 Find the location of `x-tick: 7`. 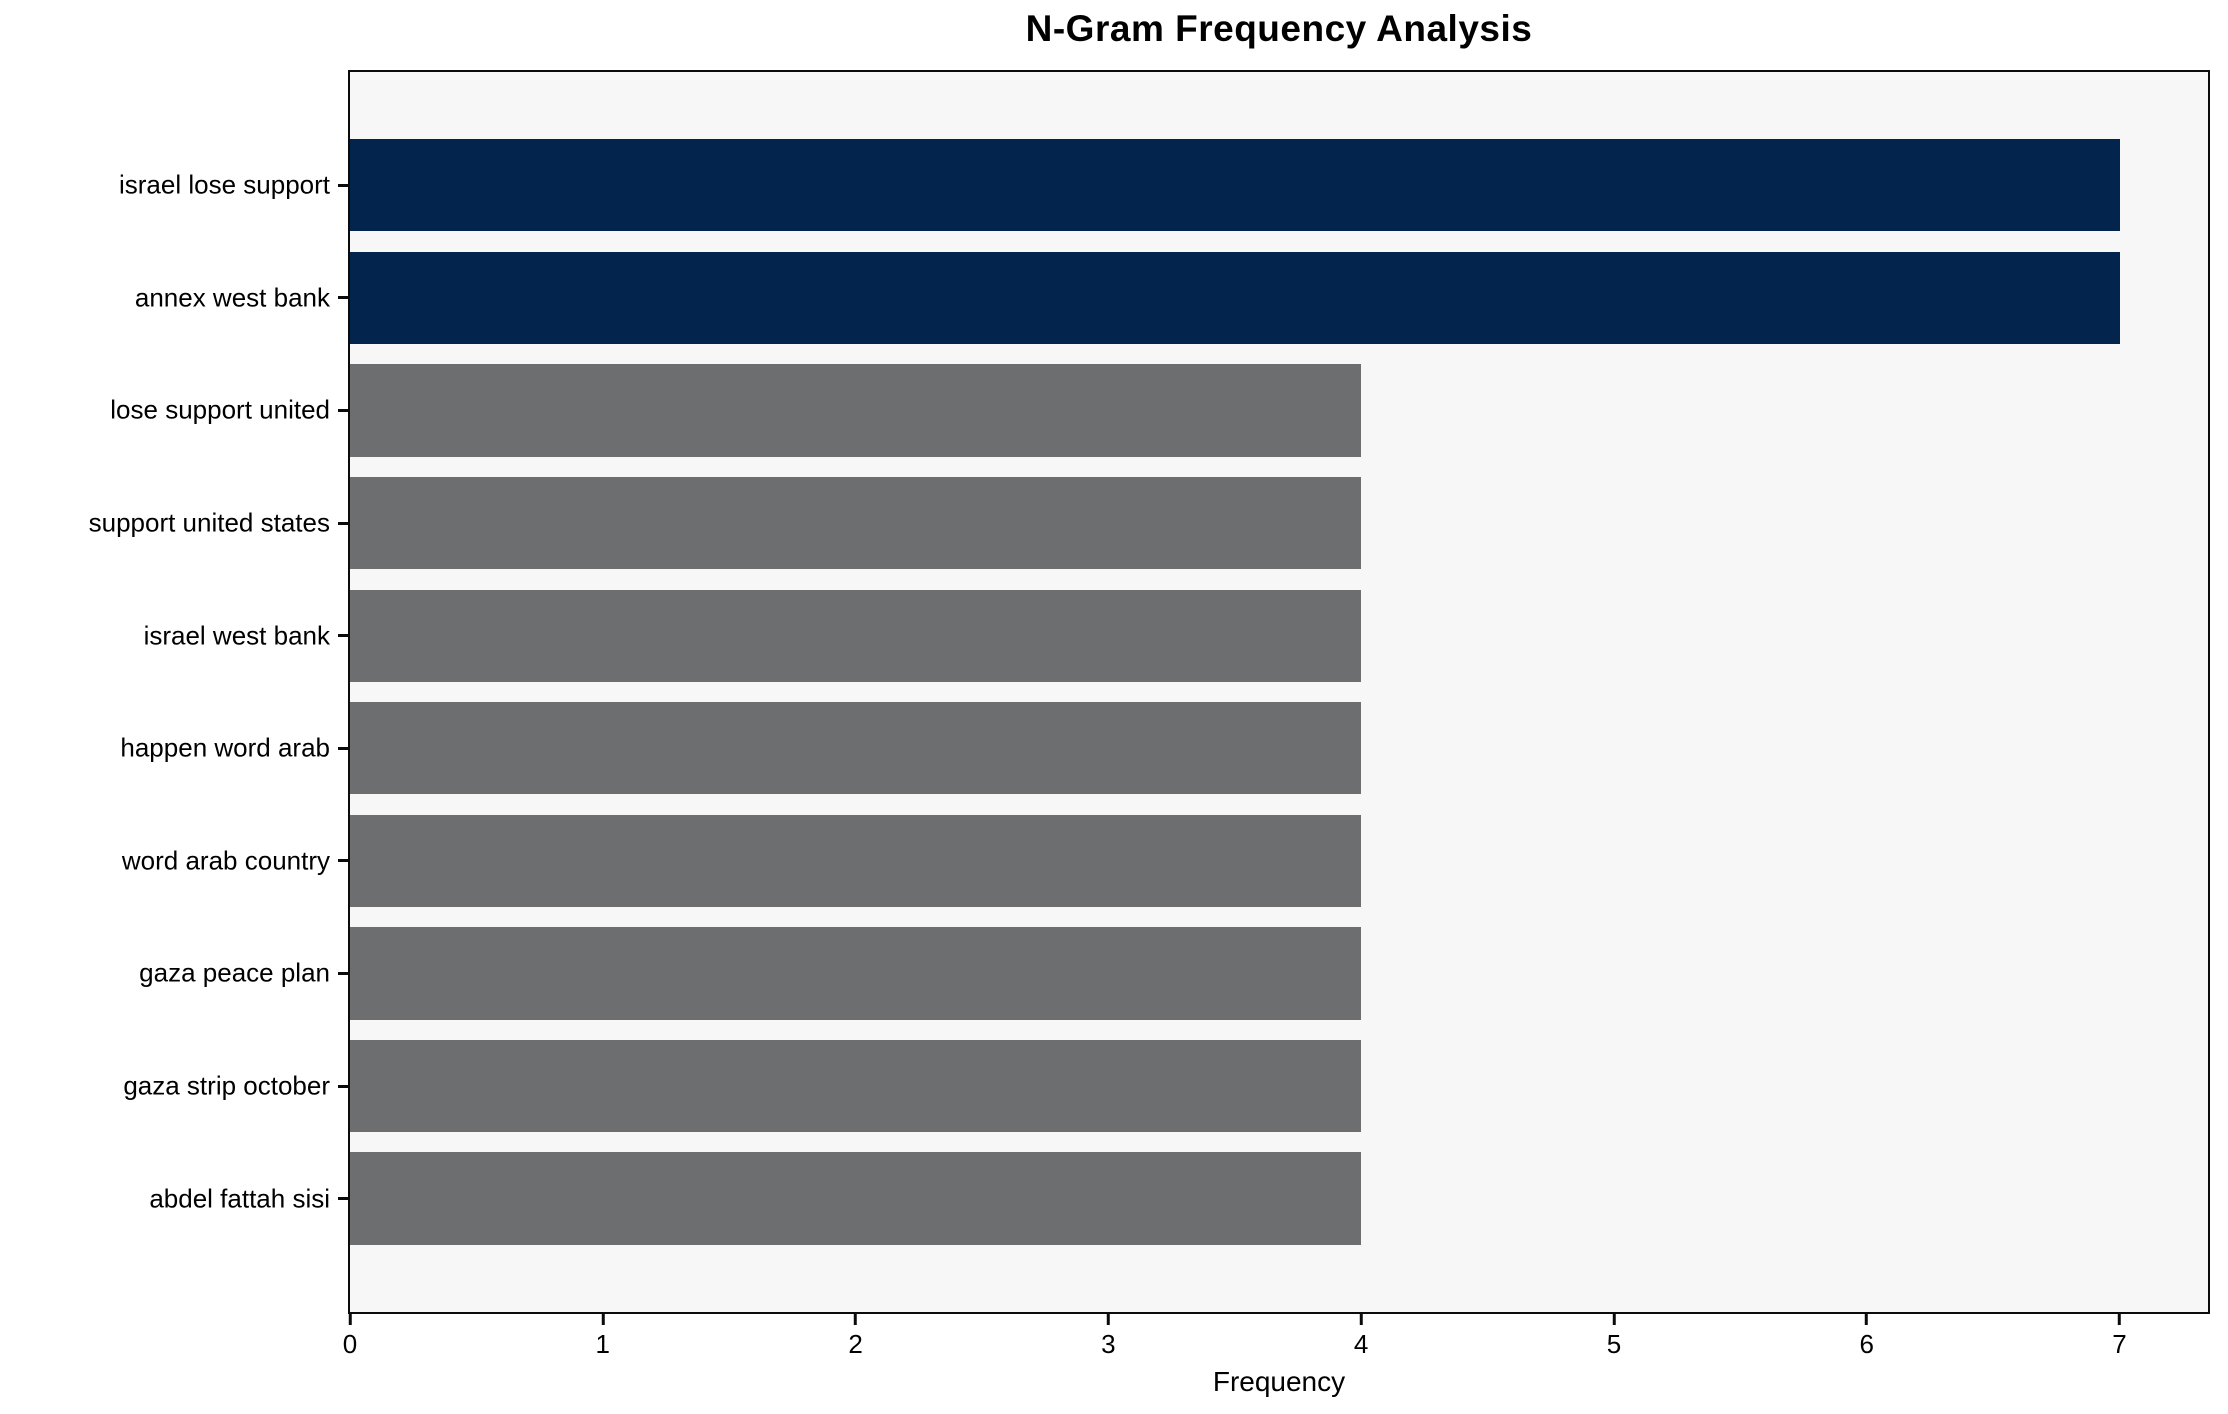

x-tick: 7 is located at coordinates (2119, 1336).